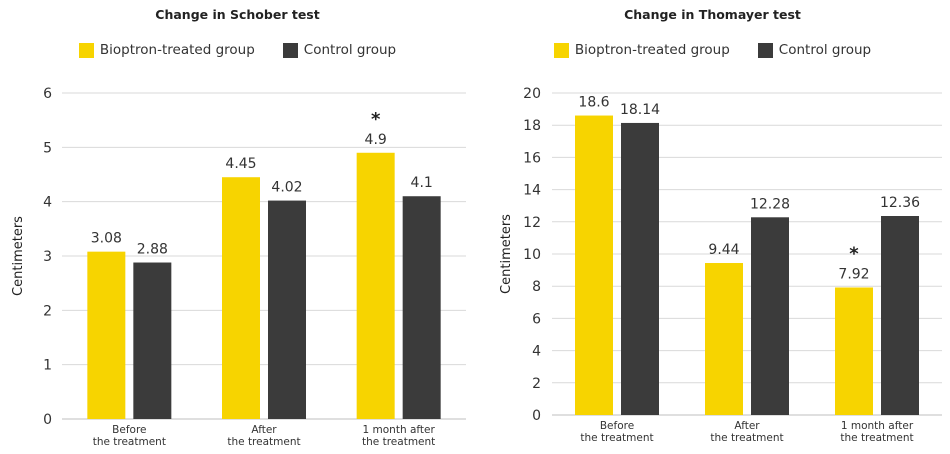 Image resolution: width=950 pixels, height=454 pixels. What do you see at coordinates (47, 148) in the screenshot?
I see `y-tick-label: 5` at bounding box center [47, 148].